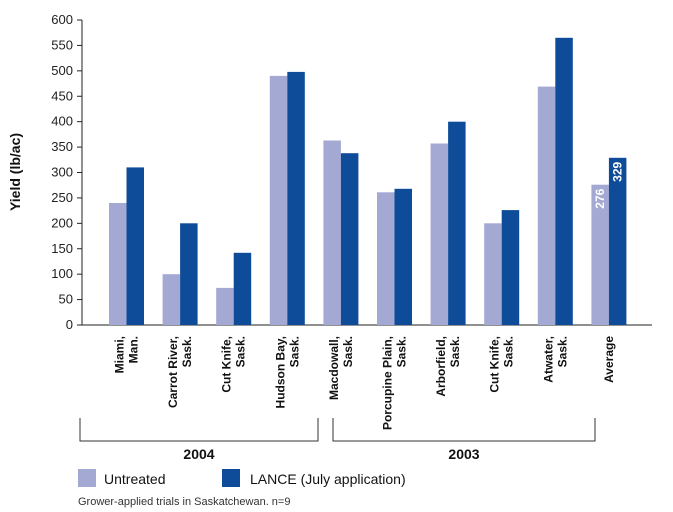 This screenshot has width=673, height=512. I want to click on y-tick-label: 400, so click(62, 121).